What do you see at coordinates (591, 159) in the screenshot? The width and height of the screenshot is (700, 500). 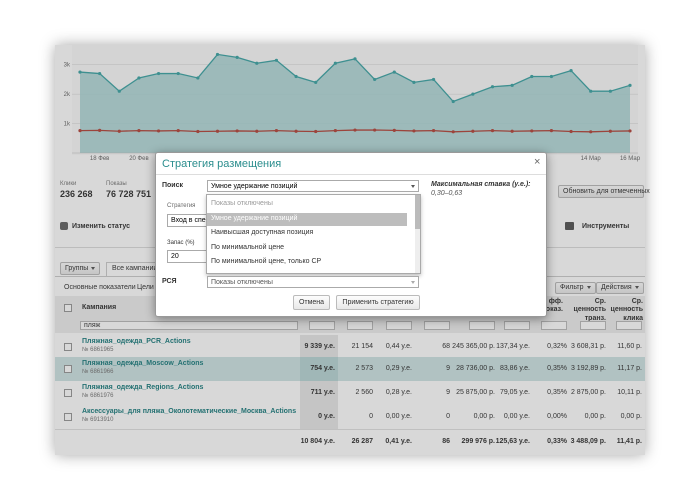 I see `x-tick-label: 14 Мар` at bounding box center [591, 159].